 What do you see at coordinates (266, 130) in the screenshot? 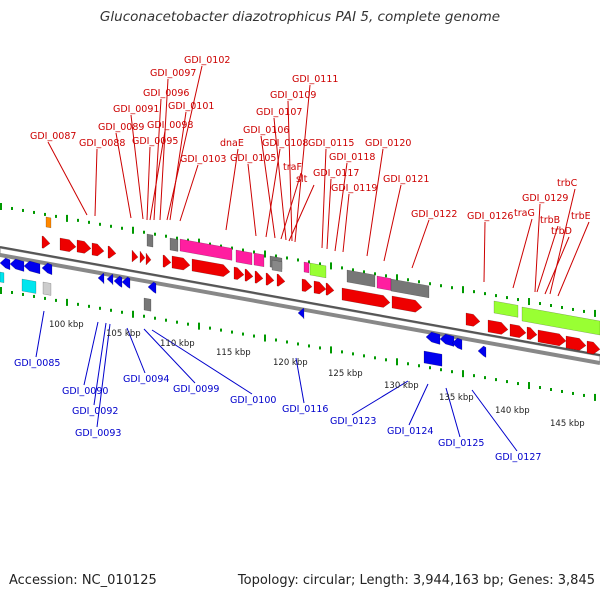
I see `forward-gene-label: GDI_0106` at bounding box center [266, 130].